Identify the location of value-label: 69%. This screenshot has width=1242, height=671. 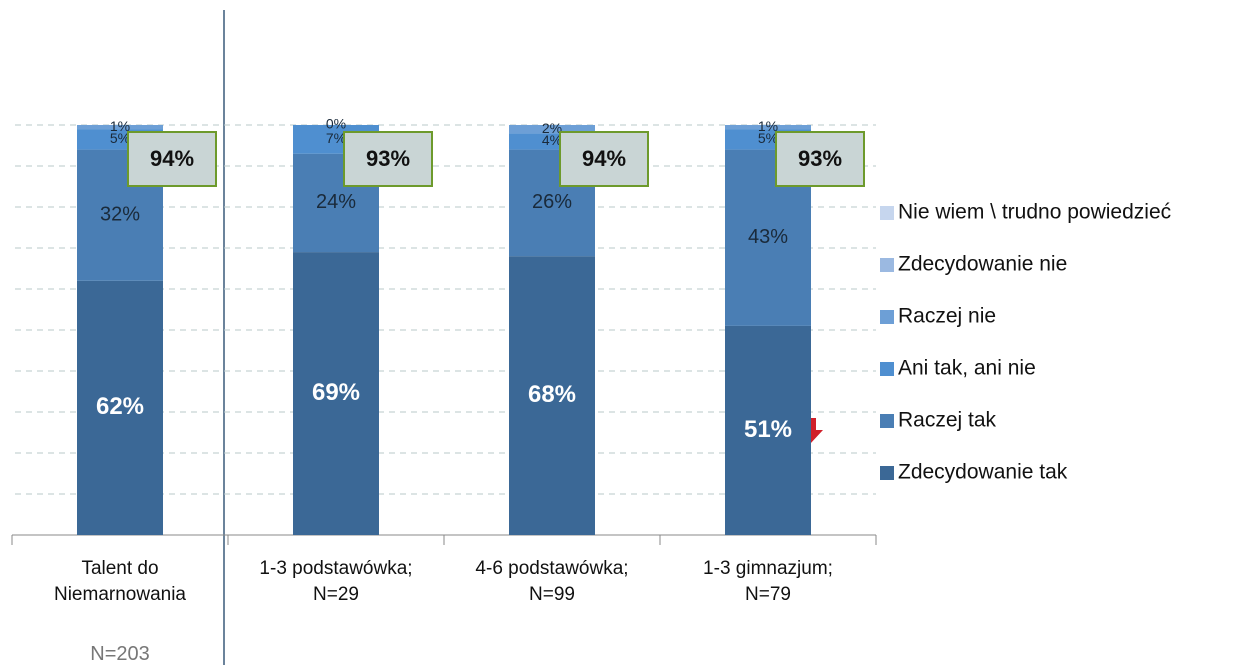
(336, 392).